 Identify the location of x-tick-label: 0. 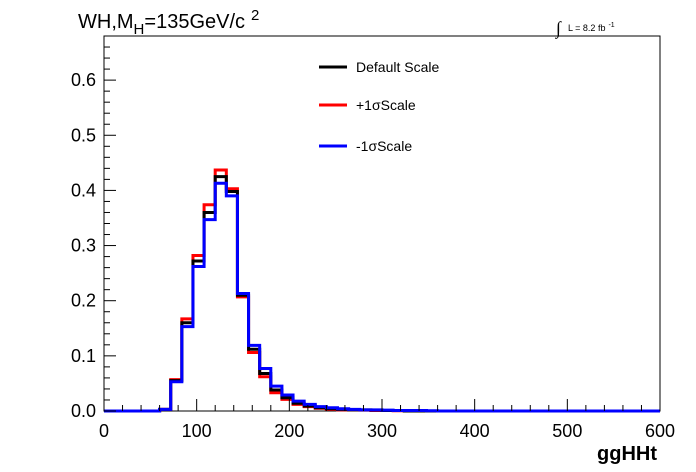
(104, 431).